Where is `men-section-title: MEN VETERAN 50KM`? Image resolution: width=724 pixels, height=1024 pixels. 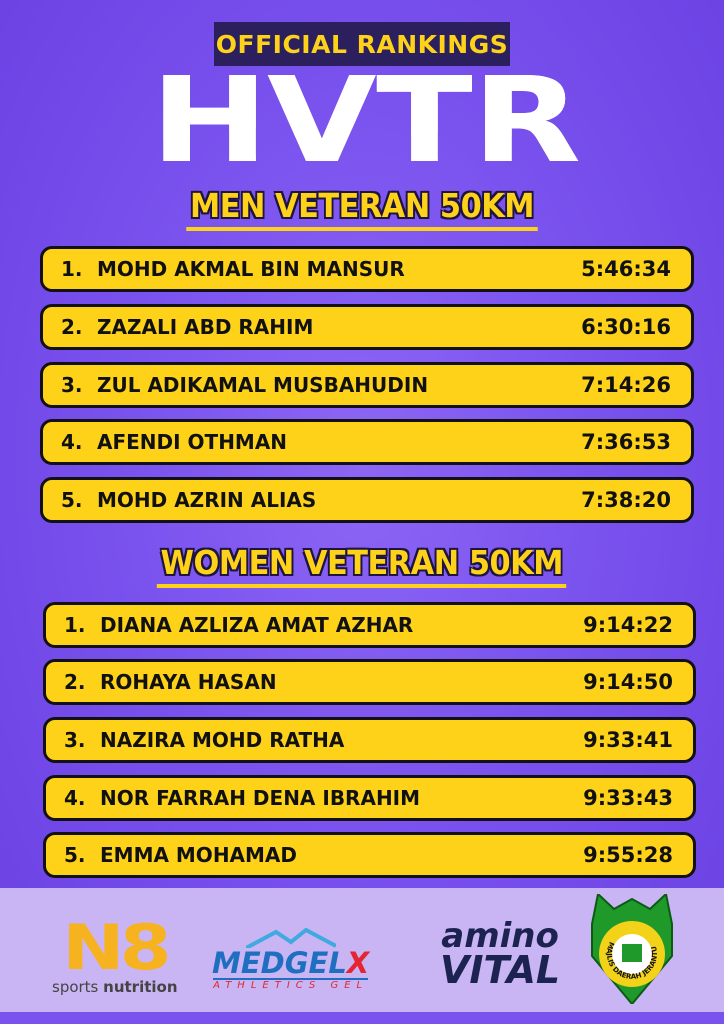 men-section-title: MEN VETERAN 50KM is located at coordinates (362, 208).